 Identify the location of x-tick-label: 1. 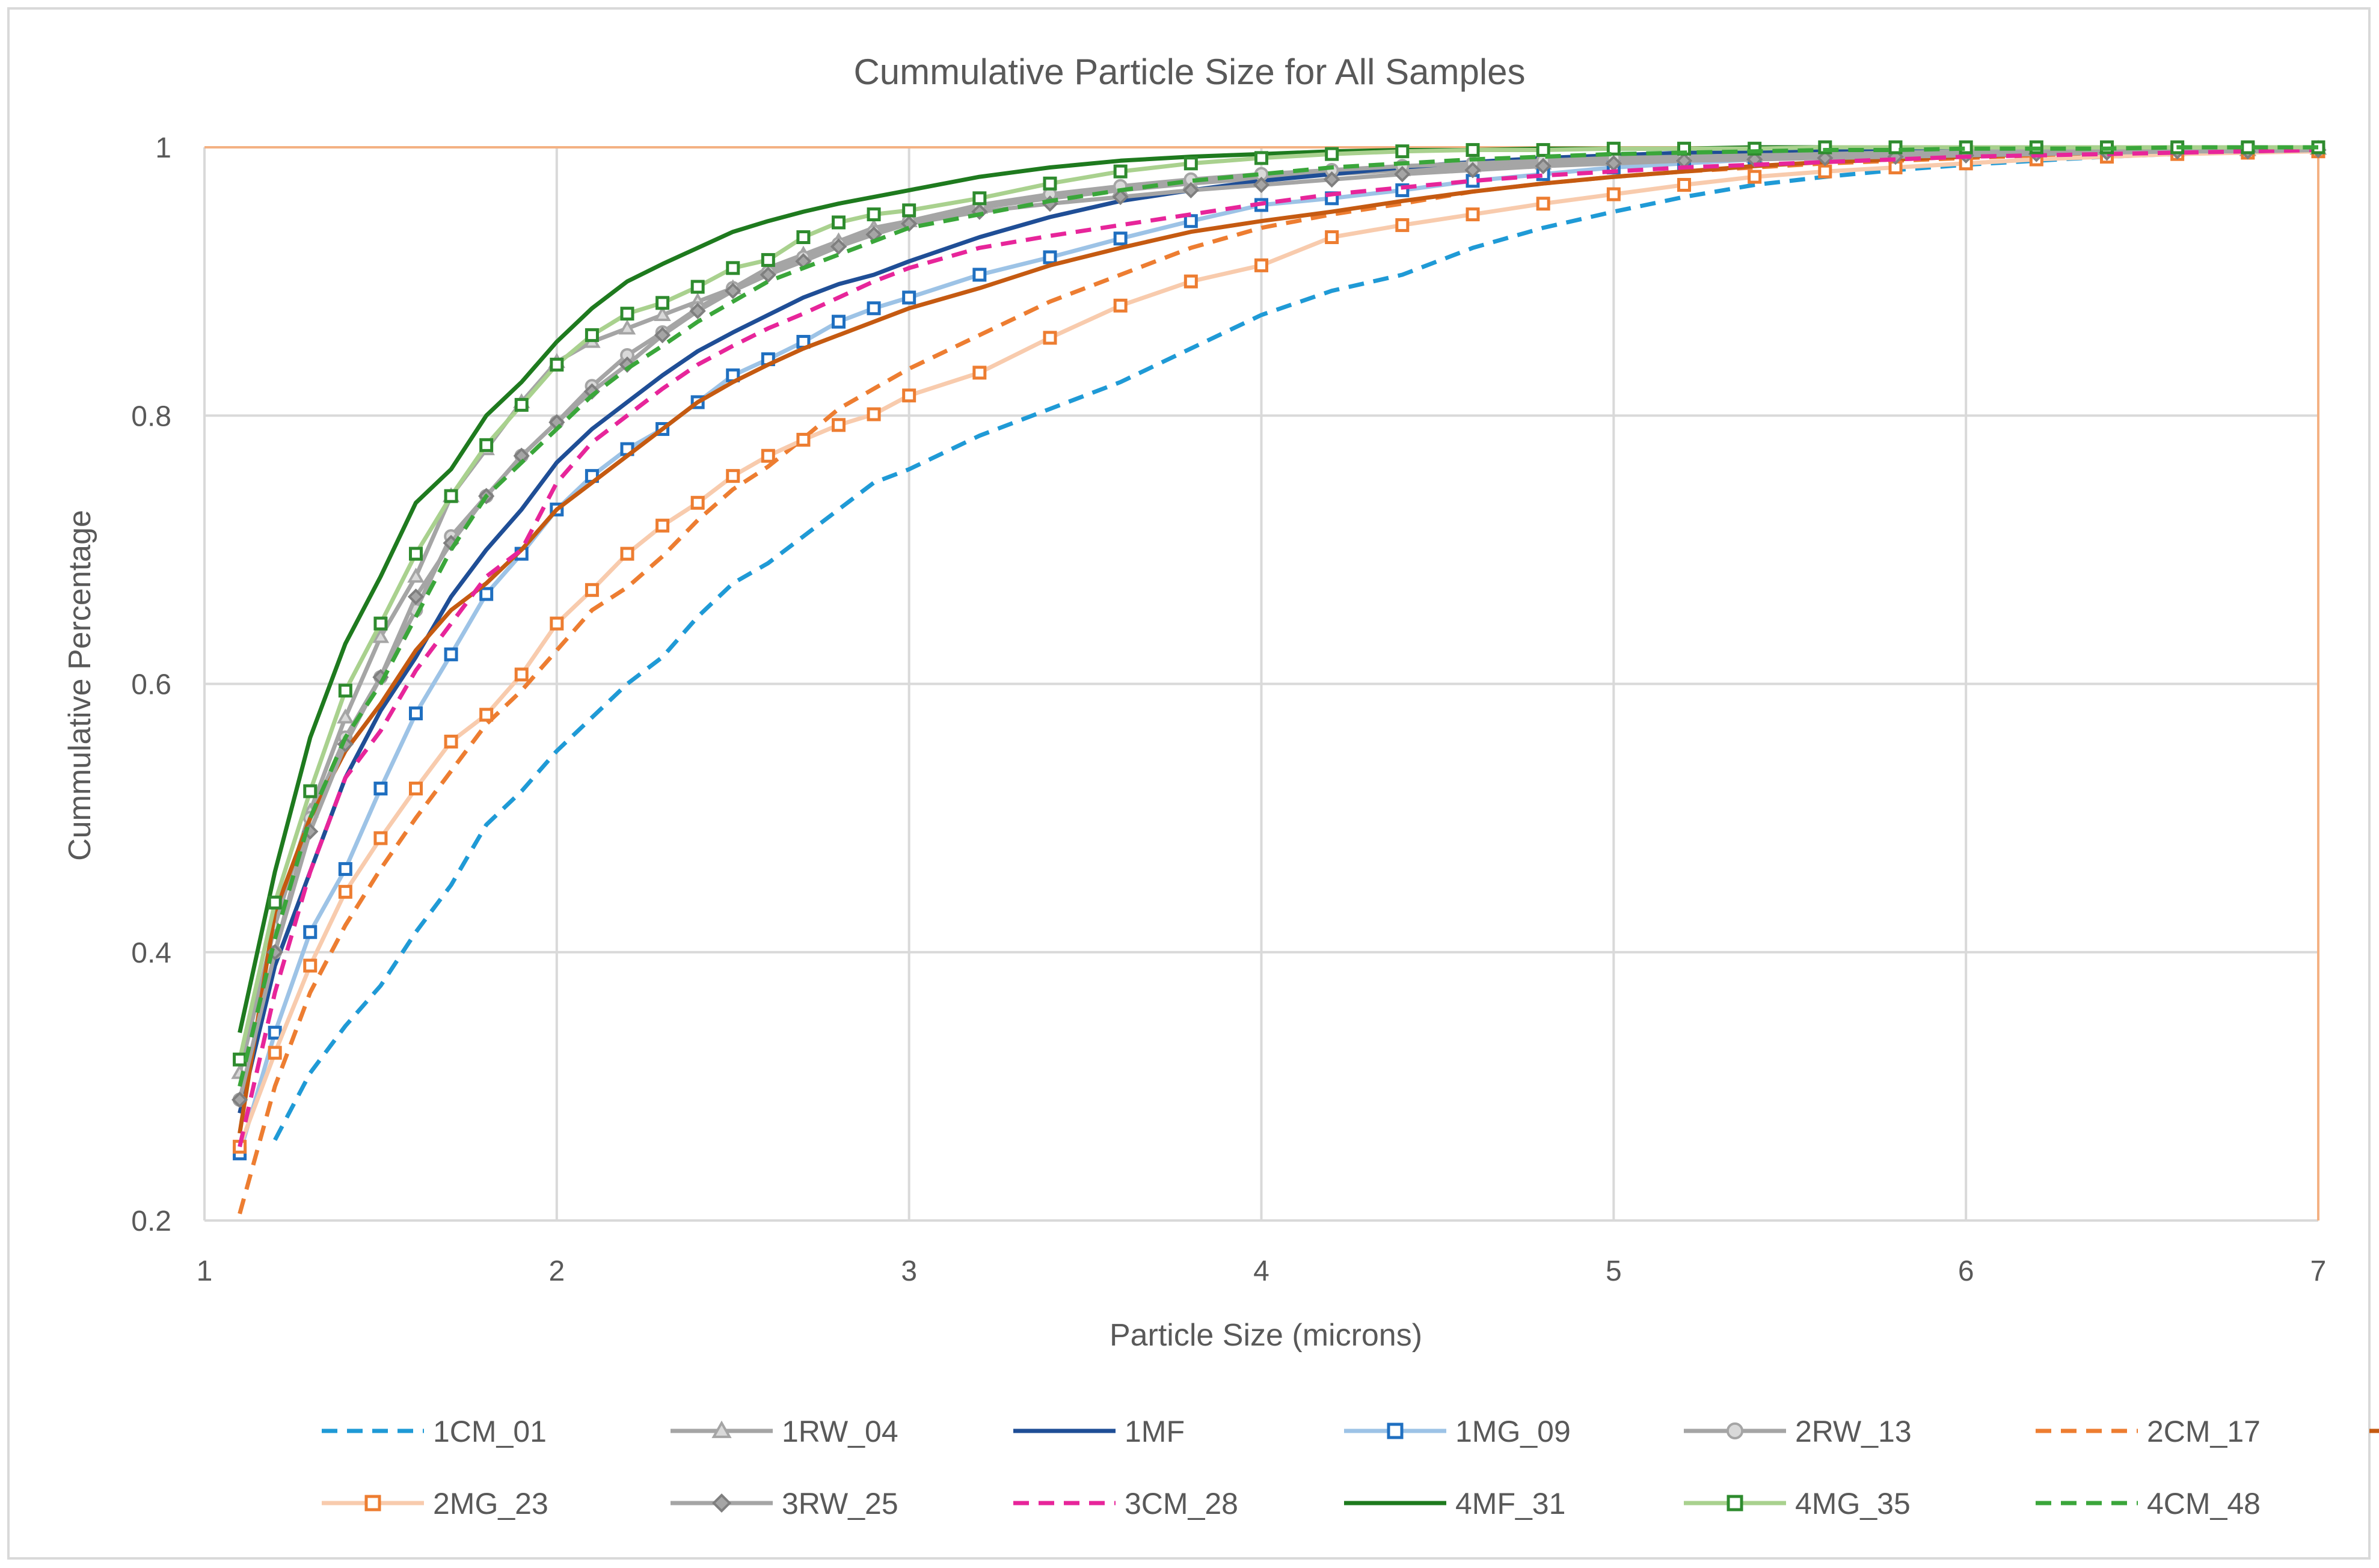
(205, 1271).